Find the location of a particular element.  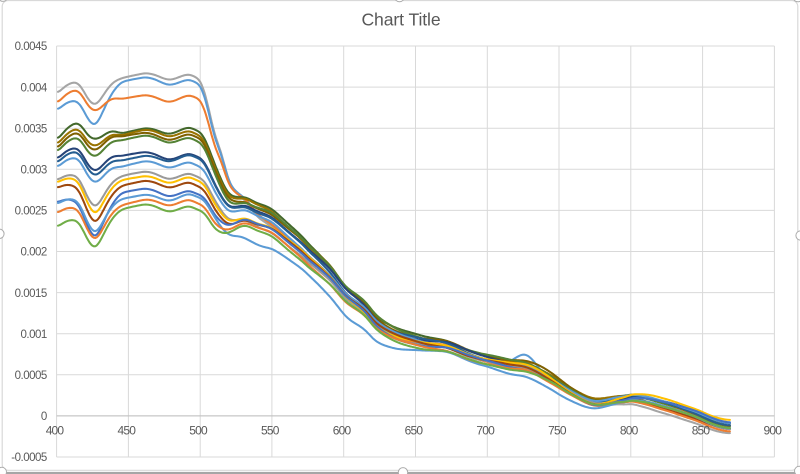

svg-text: 400 is located at coordinates (55, 430).